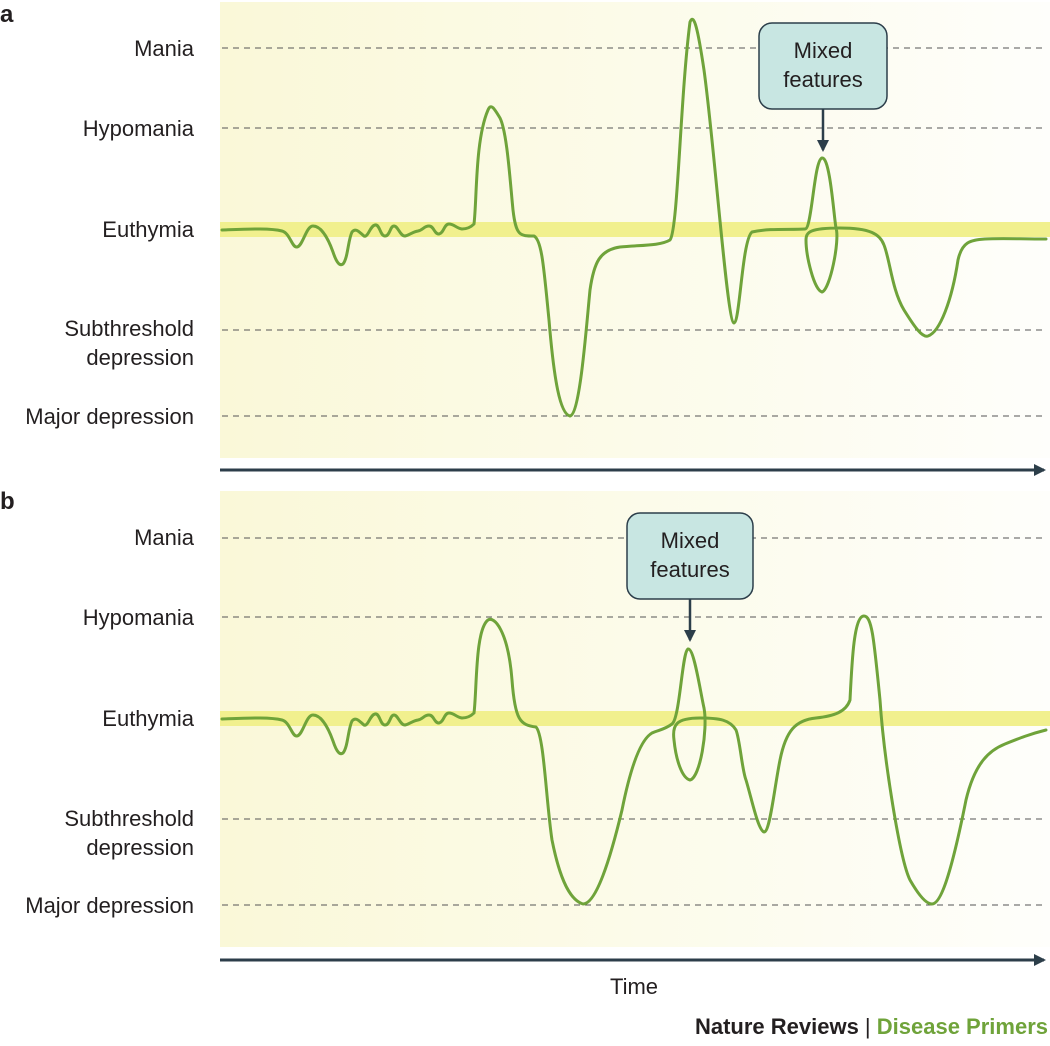 This screenshot has height=1046, width=1050. What do you see at coordinates (140, 357) in the screenshot?
I see `panel-a-level-subthreshold-line2: depression` at bounding box center [140, 357].